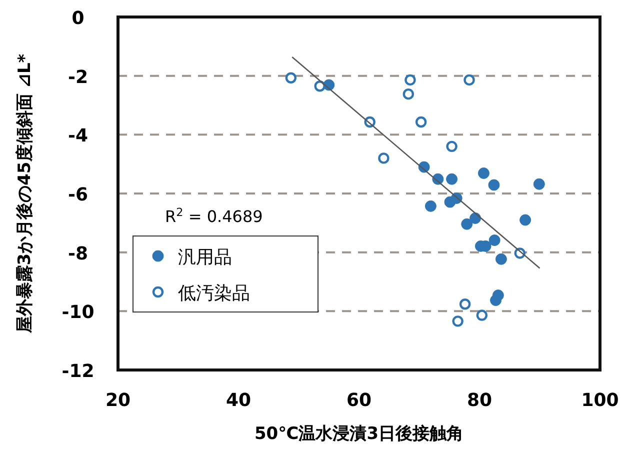  I want to click on x-axis-title: 50℃温水浸漬3日後接触角, so click(359, 434).